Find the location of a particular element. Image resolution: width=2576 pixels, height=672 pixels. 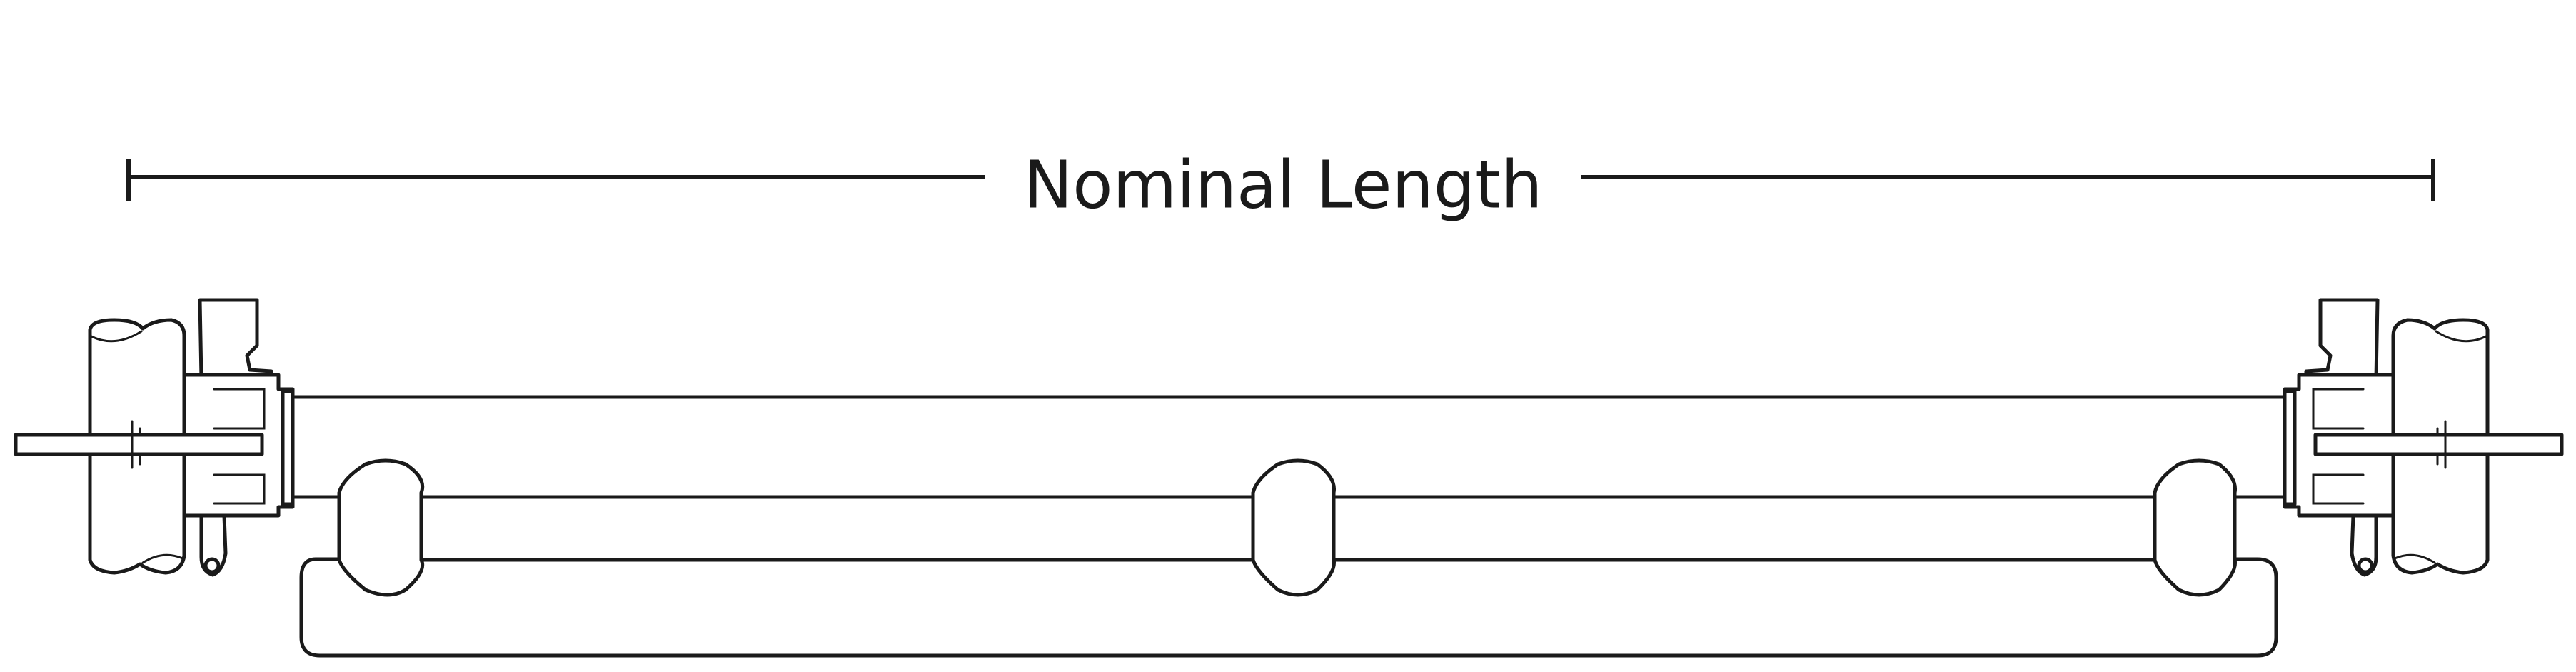

right-end-assembly is located at coordinates (2423, 438).